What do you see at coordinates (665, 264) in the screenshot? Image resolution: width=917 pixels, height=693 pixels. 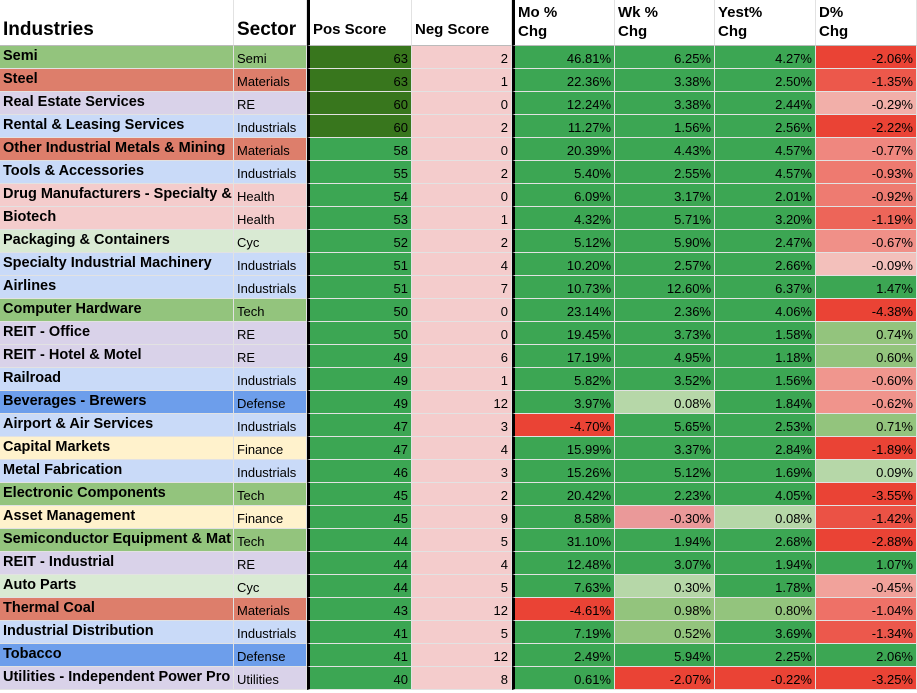 I see `pct-change-cell: 2.57%` at bounding box center [665, 264].